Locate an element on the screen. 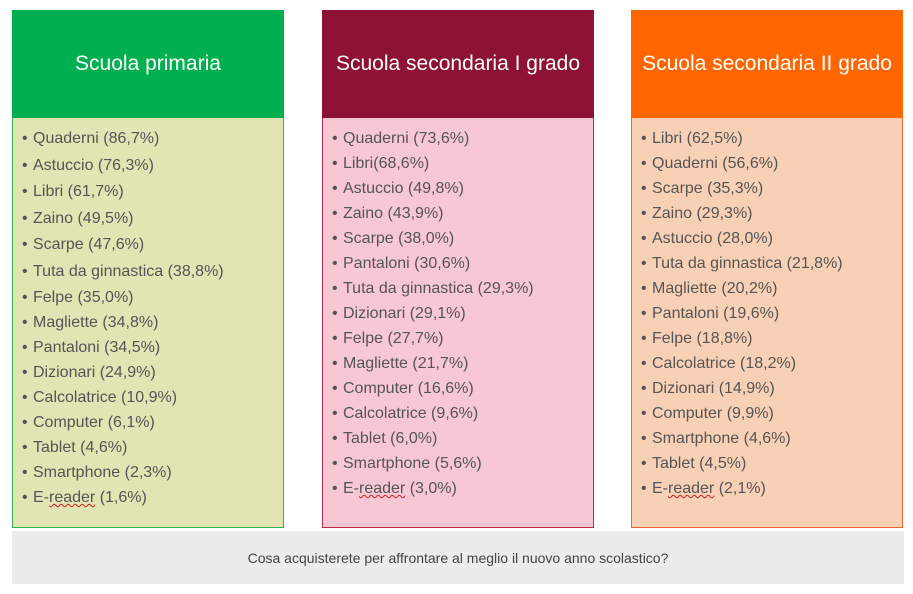 Image resolution: width=913 pixels, height=594 pixels. column-title: Scuola secondaria I grado is located at coordinates (458, 63).